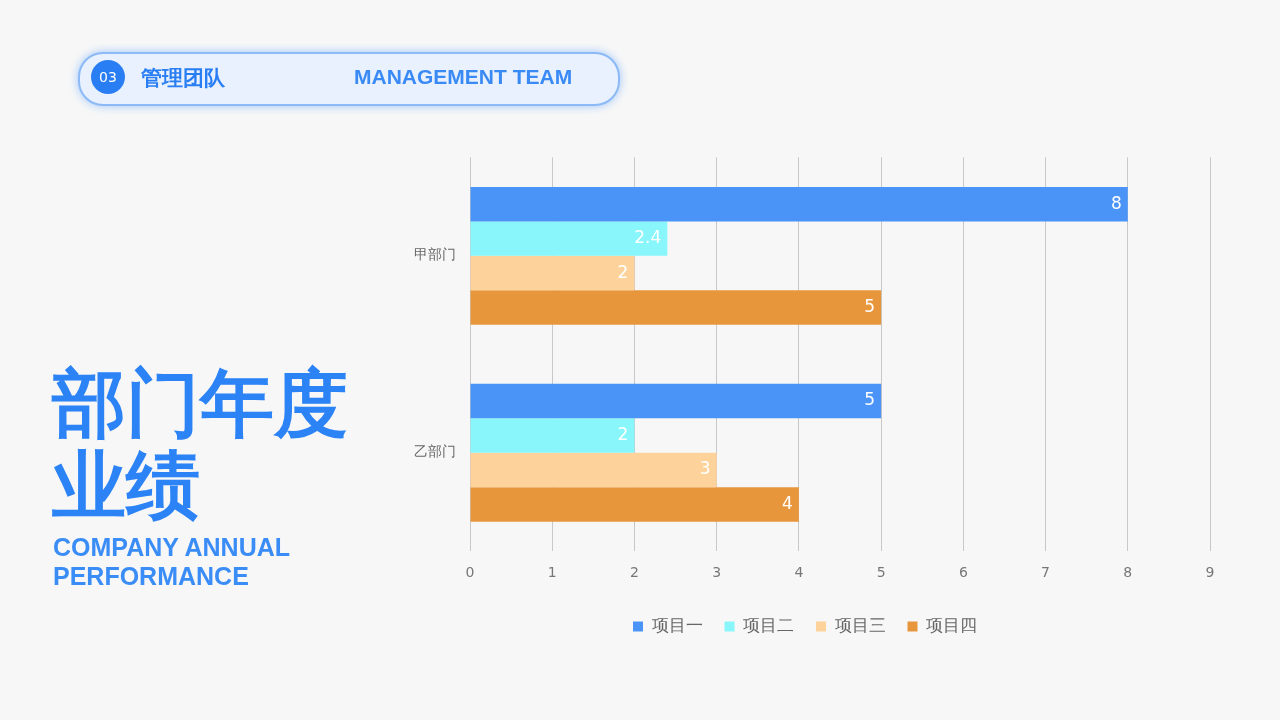 The height and width of the screenshot is (720, 1280). I want to click on text: MANAGEMENT TEAM, so click(463, 77).